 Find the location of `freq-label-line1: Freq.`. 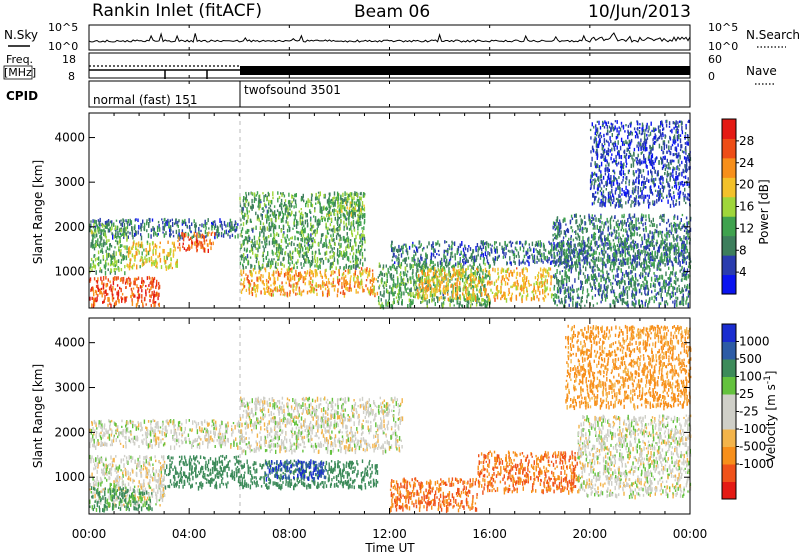

freq-label-line1: Freq. is located at coordinates (19, 59).